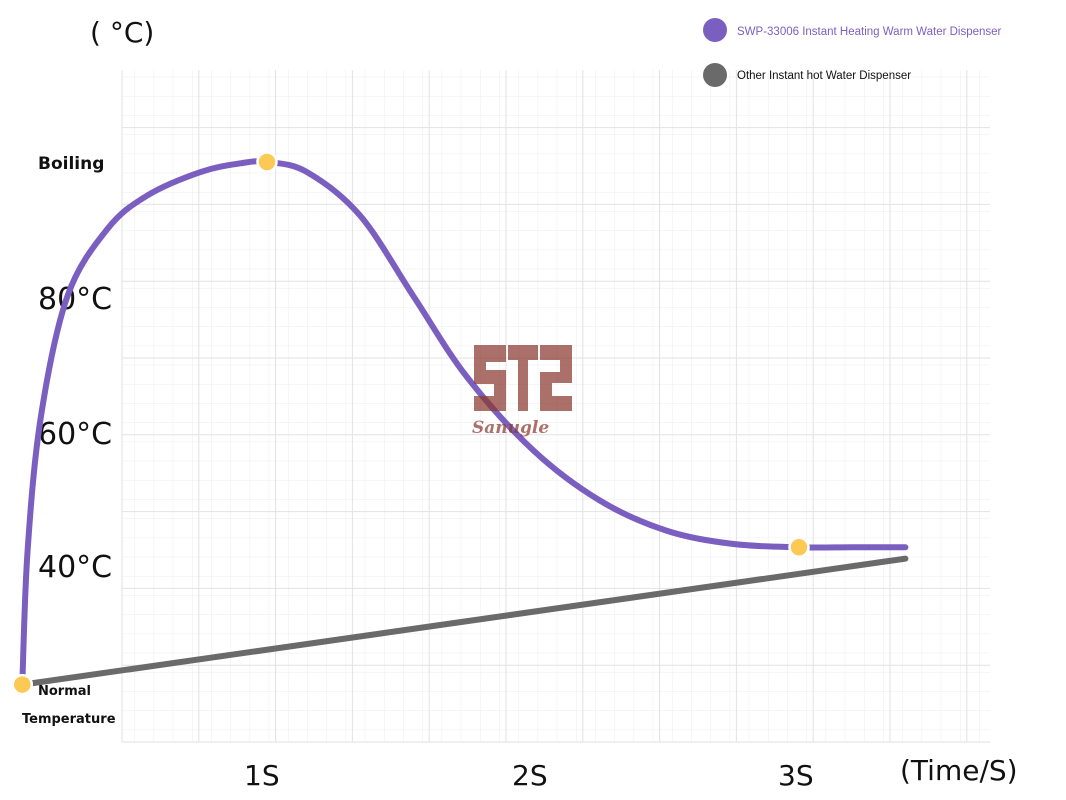 This screenshot has height=800, width=1066. What do you see at coordinates (75, 299) in the screenshot?
I see `y-tick-label-80: 80°C` at bounding box center [75, 299].